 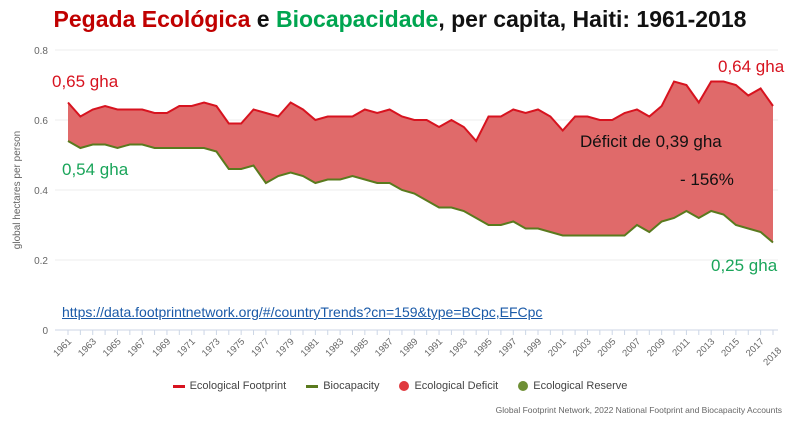 What do you see at coordinates (211, 347) in the screenshot?
I see `x-tick-label: 1973` at bounding box center [211, 347].